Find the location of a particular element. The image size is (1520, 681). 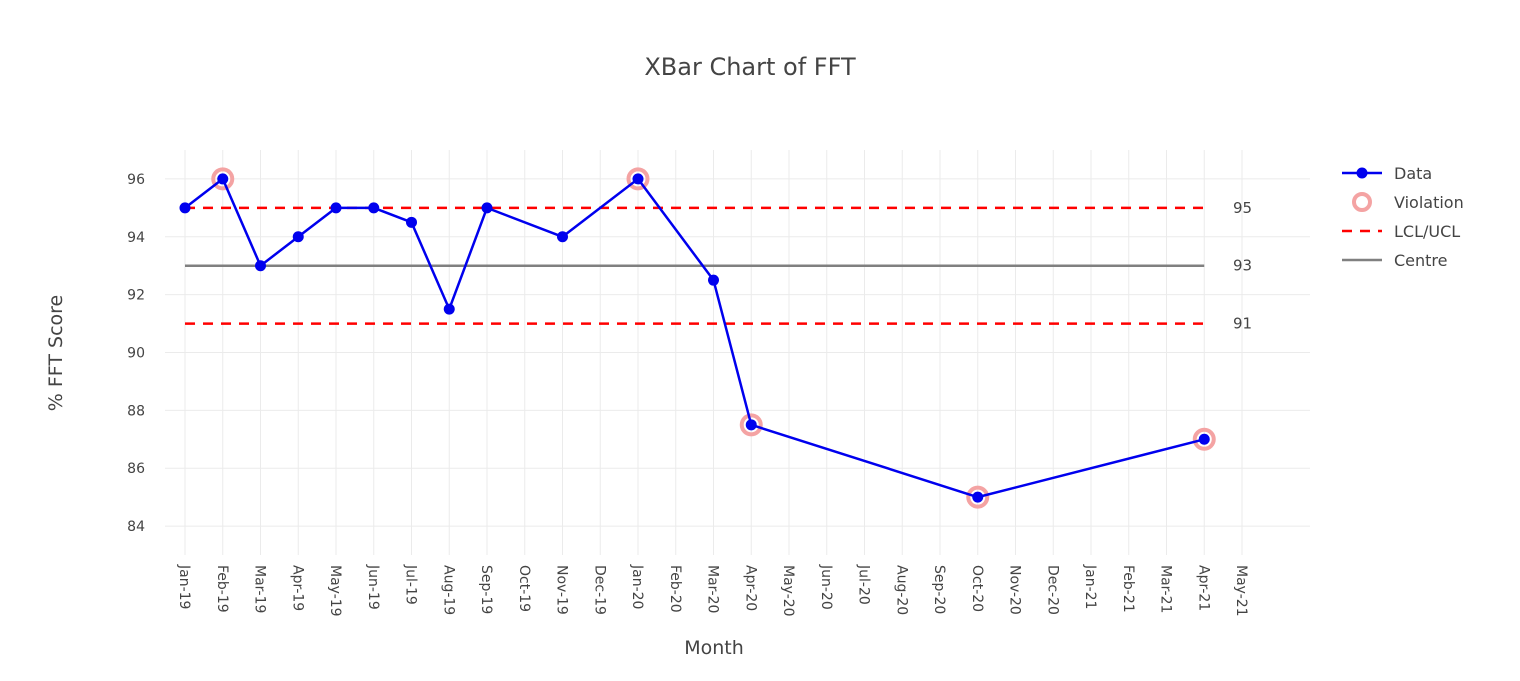

legend-label-data: Data is located at coordinates (1413, 173).